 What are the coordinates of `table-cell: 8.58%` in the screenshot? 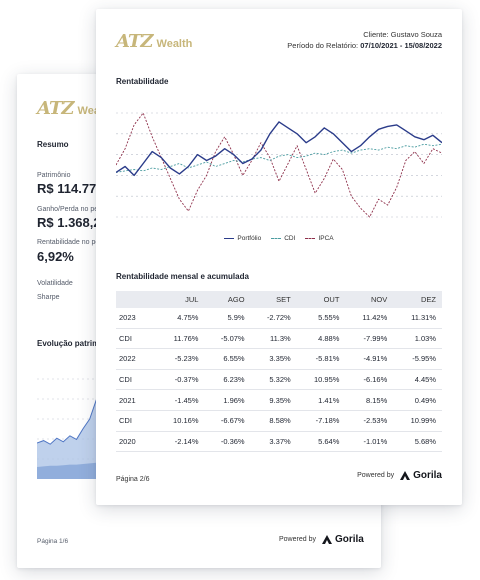 It's located at (273, 421).